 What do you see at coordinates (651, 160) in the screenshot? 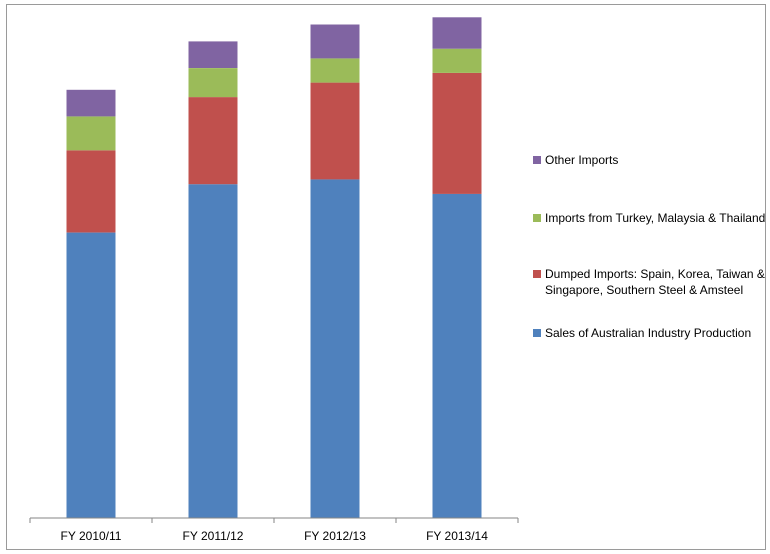
I see `legend-item-other-imports: Other Imports` at bounding box center [651, 160].